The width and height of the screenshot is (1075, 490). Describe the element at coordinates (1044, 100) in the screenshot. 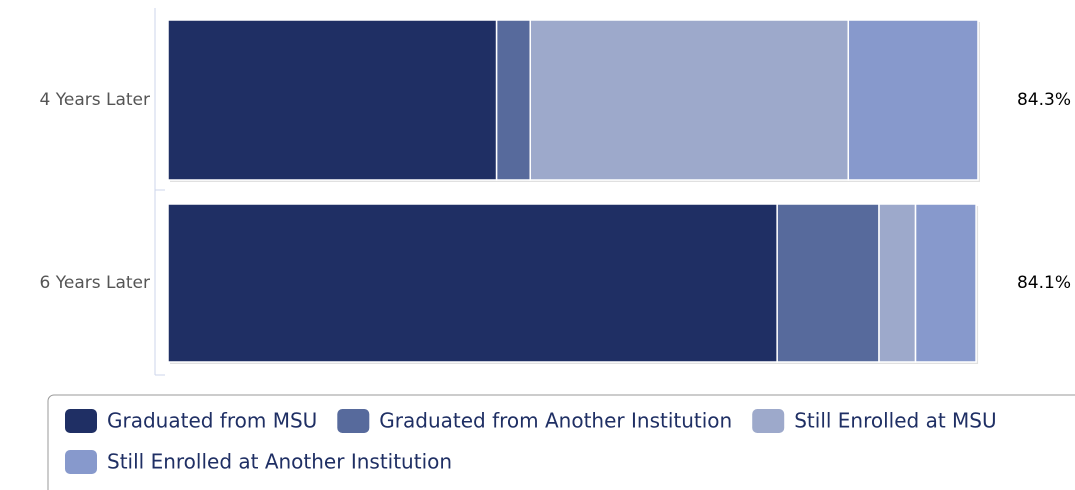

I see `total-label: 84.3%` at that location.